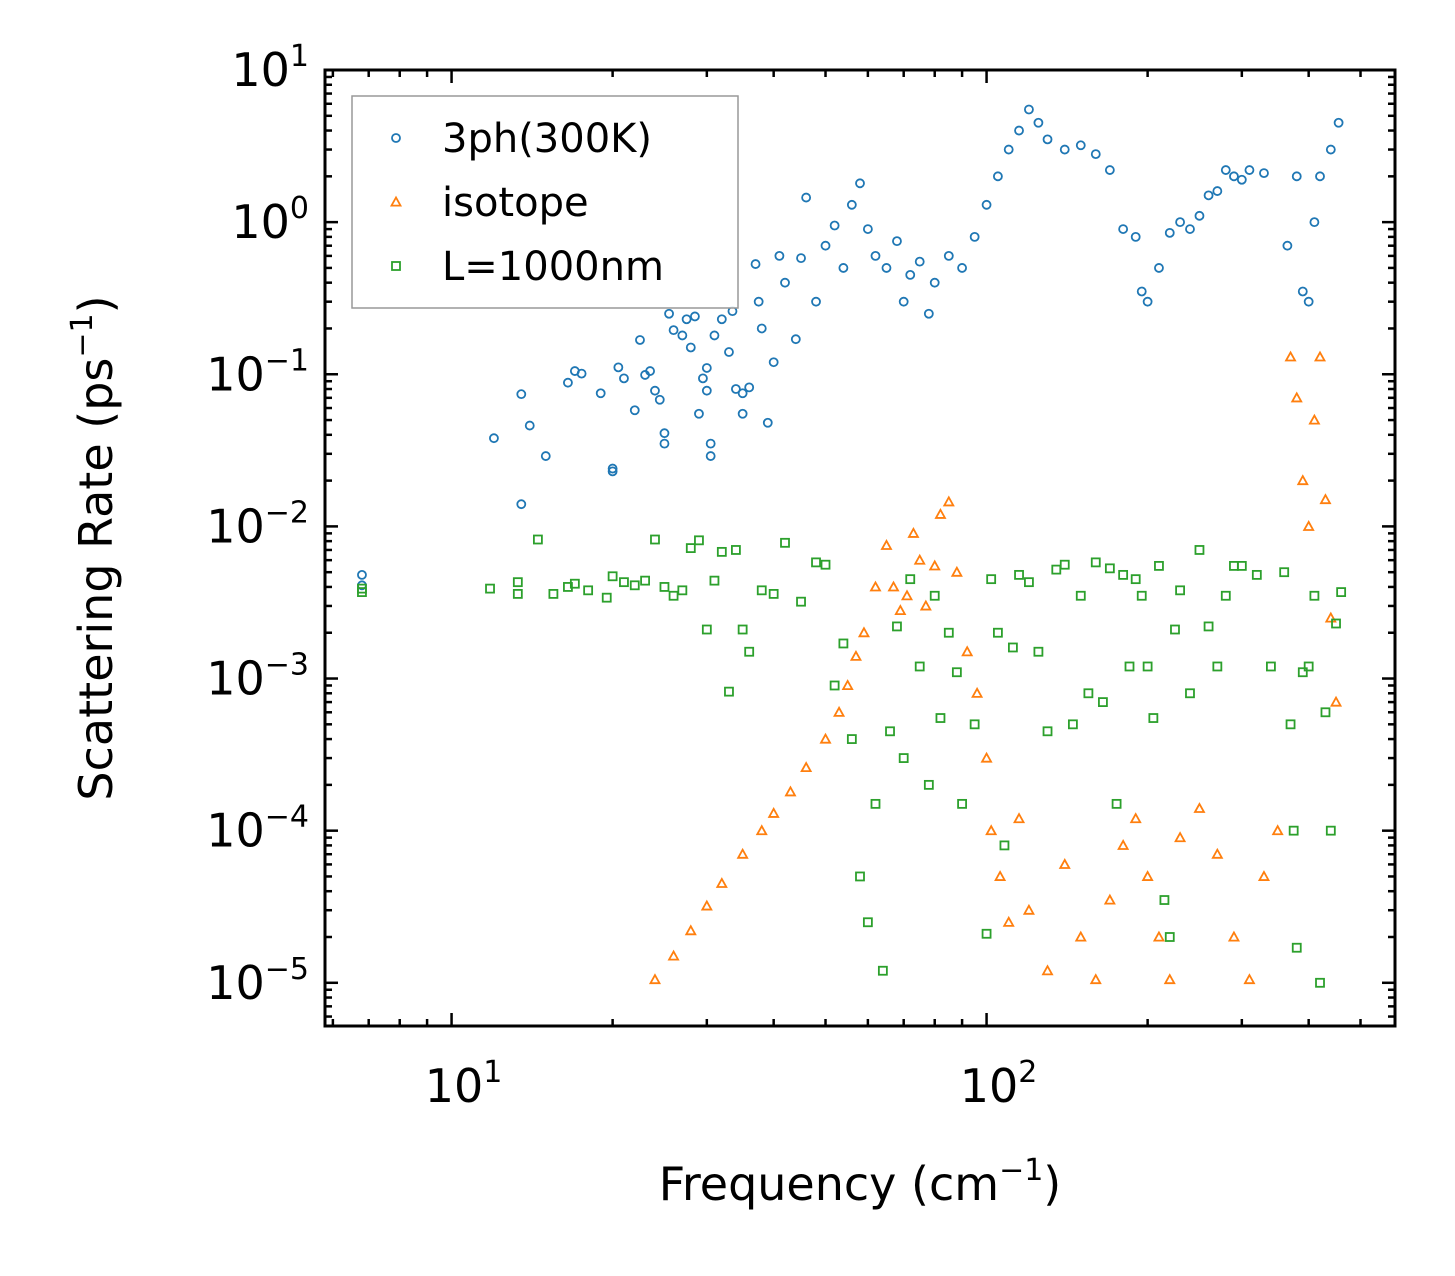 This screenshot has height=1276, width=1455. Describe the element at coordinates (257, 677) in the screenshot. I see `y-tick-label: 10⁻³` at that location.